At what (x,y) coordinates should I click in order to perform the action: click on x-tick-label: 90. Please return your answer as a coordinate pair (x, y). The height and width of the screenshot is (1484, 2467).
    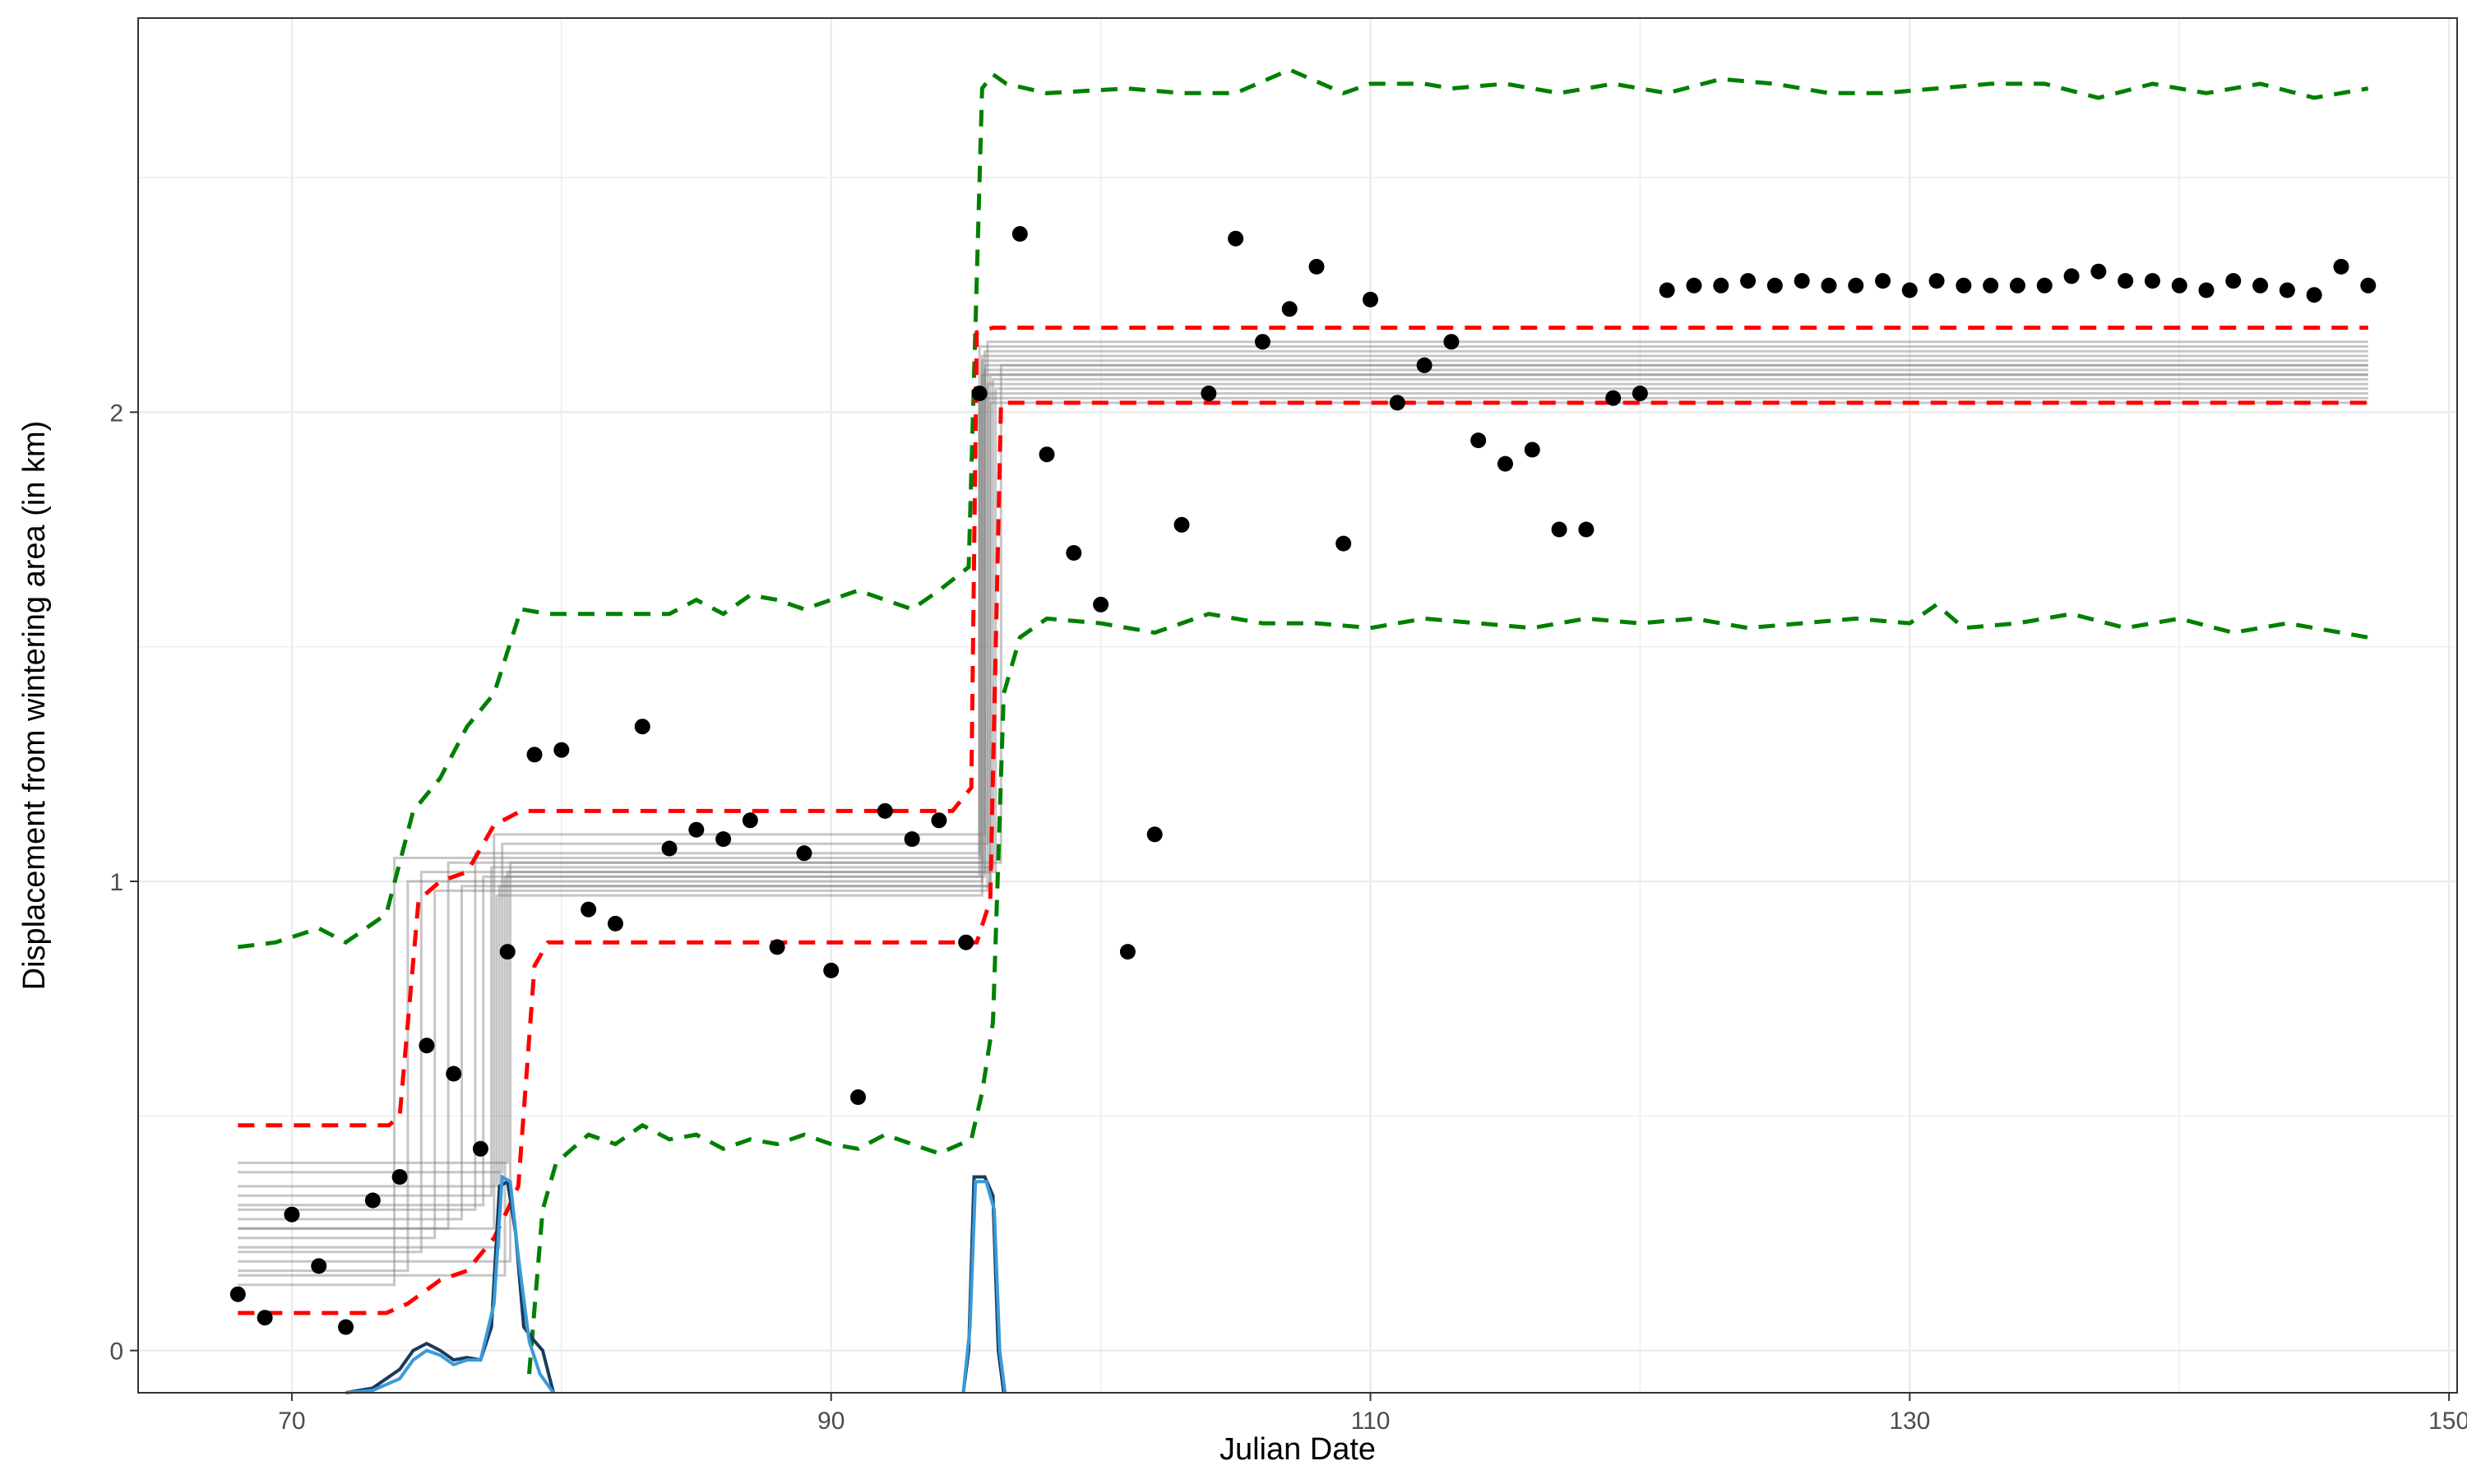
    Looking at the image, I should click on (831, 1422).